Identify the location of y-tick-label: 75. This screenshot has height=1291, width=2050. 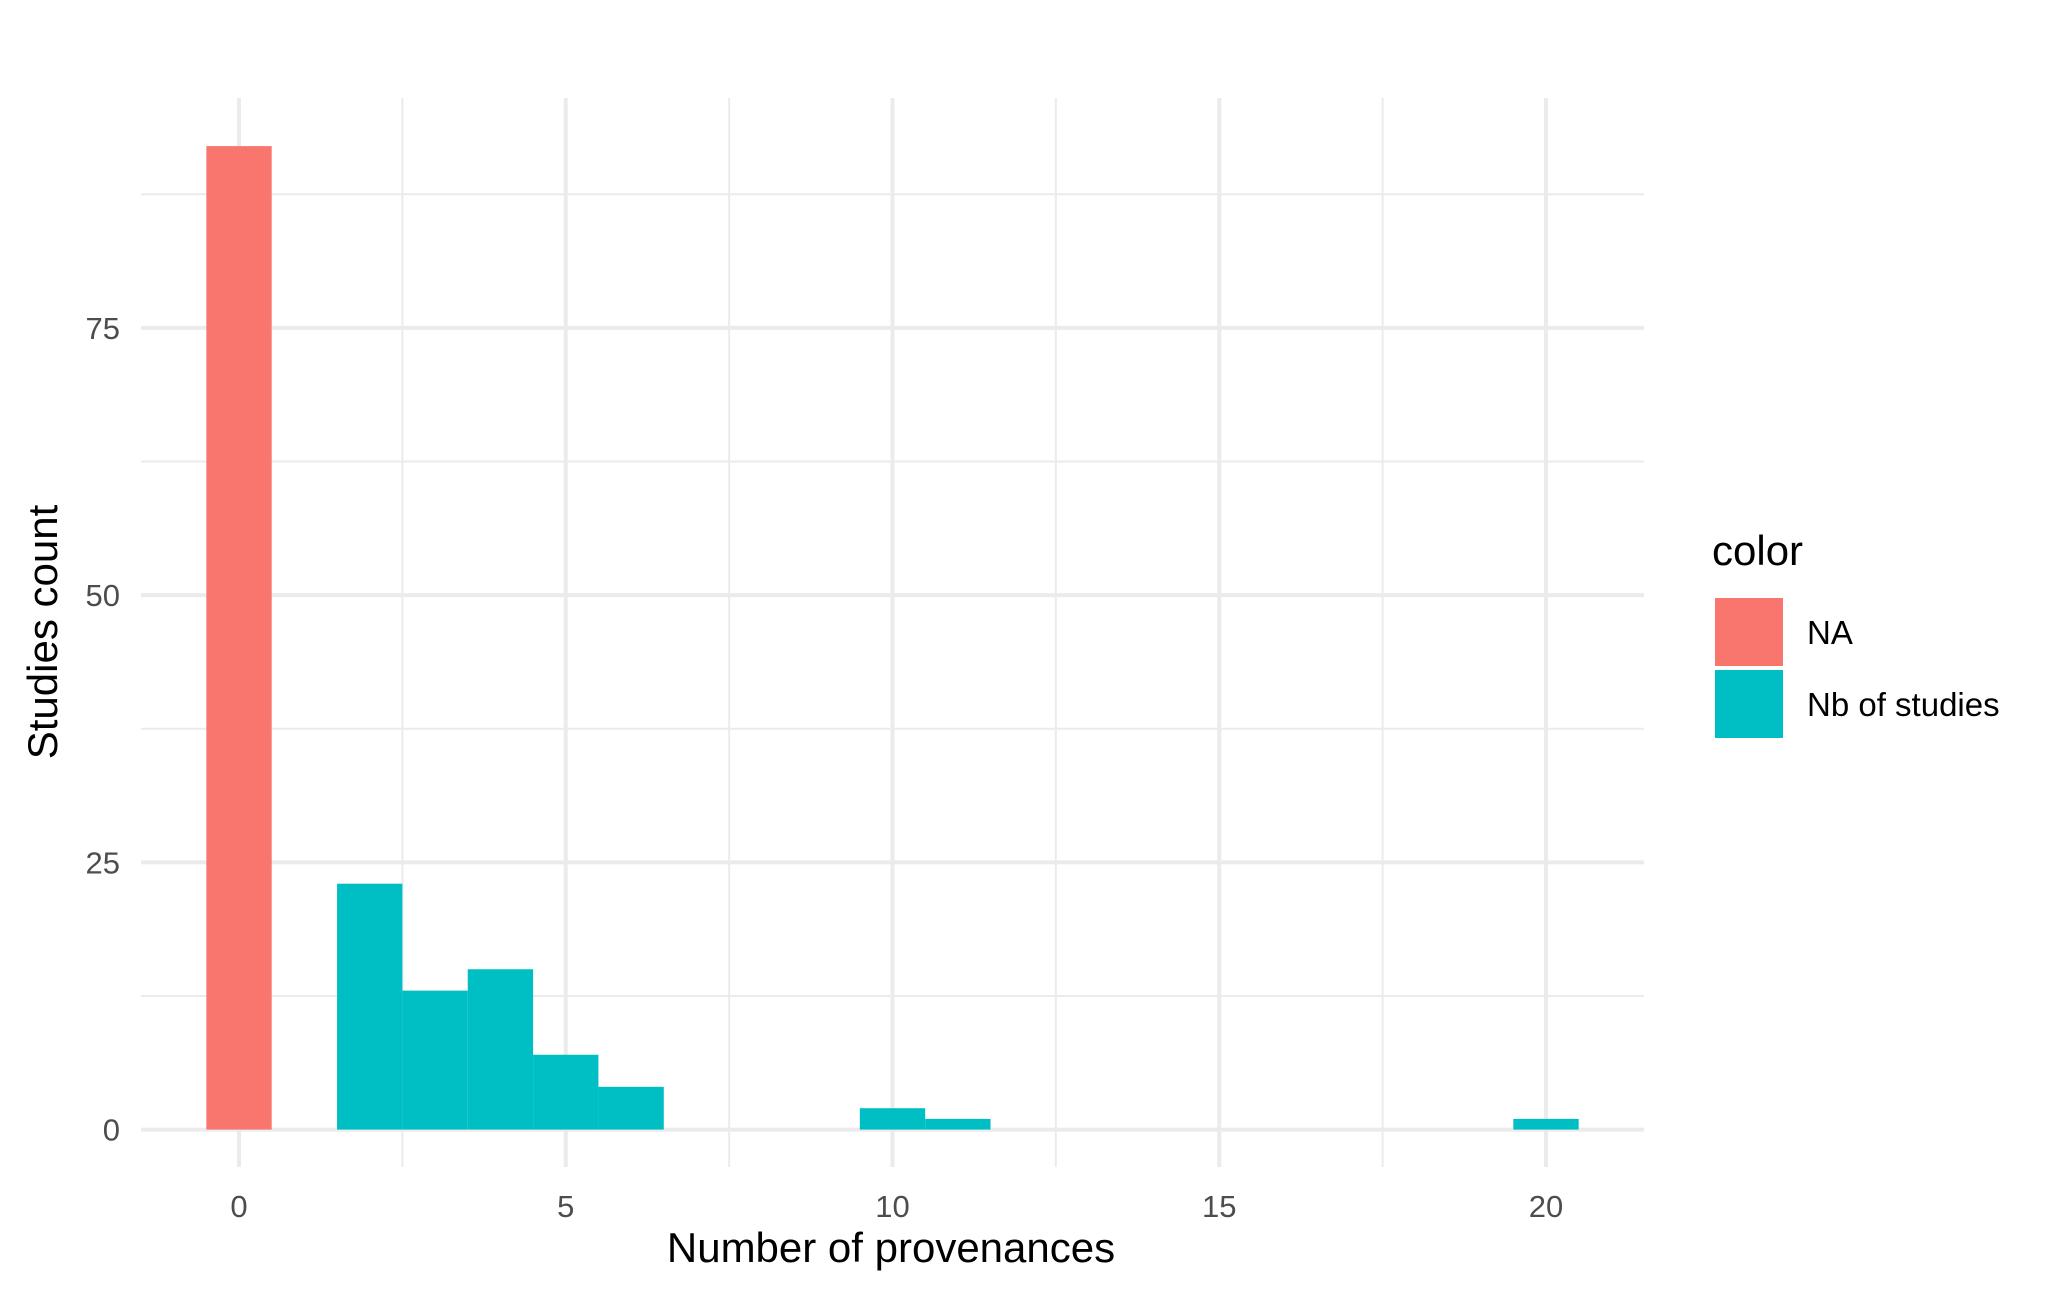
(103, 328).